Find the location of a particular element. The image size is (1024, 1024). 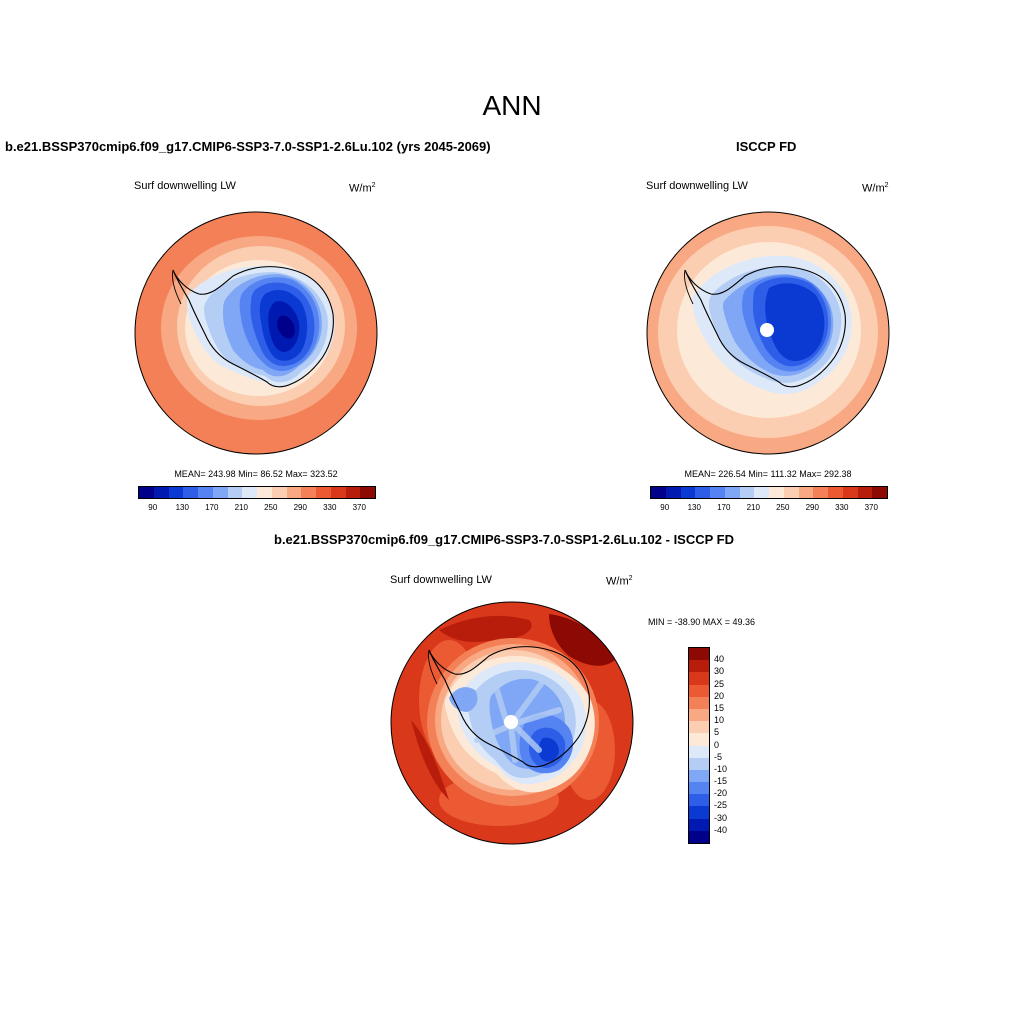

diff-units-label: W/m2 is located at coordinates (619, 581).